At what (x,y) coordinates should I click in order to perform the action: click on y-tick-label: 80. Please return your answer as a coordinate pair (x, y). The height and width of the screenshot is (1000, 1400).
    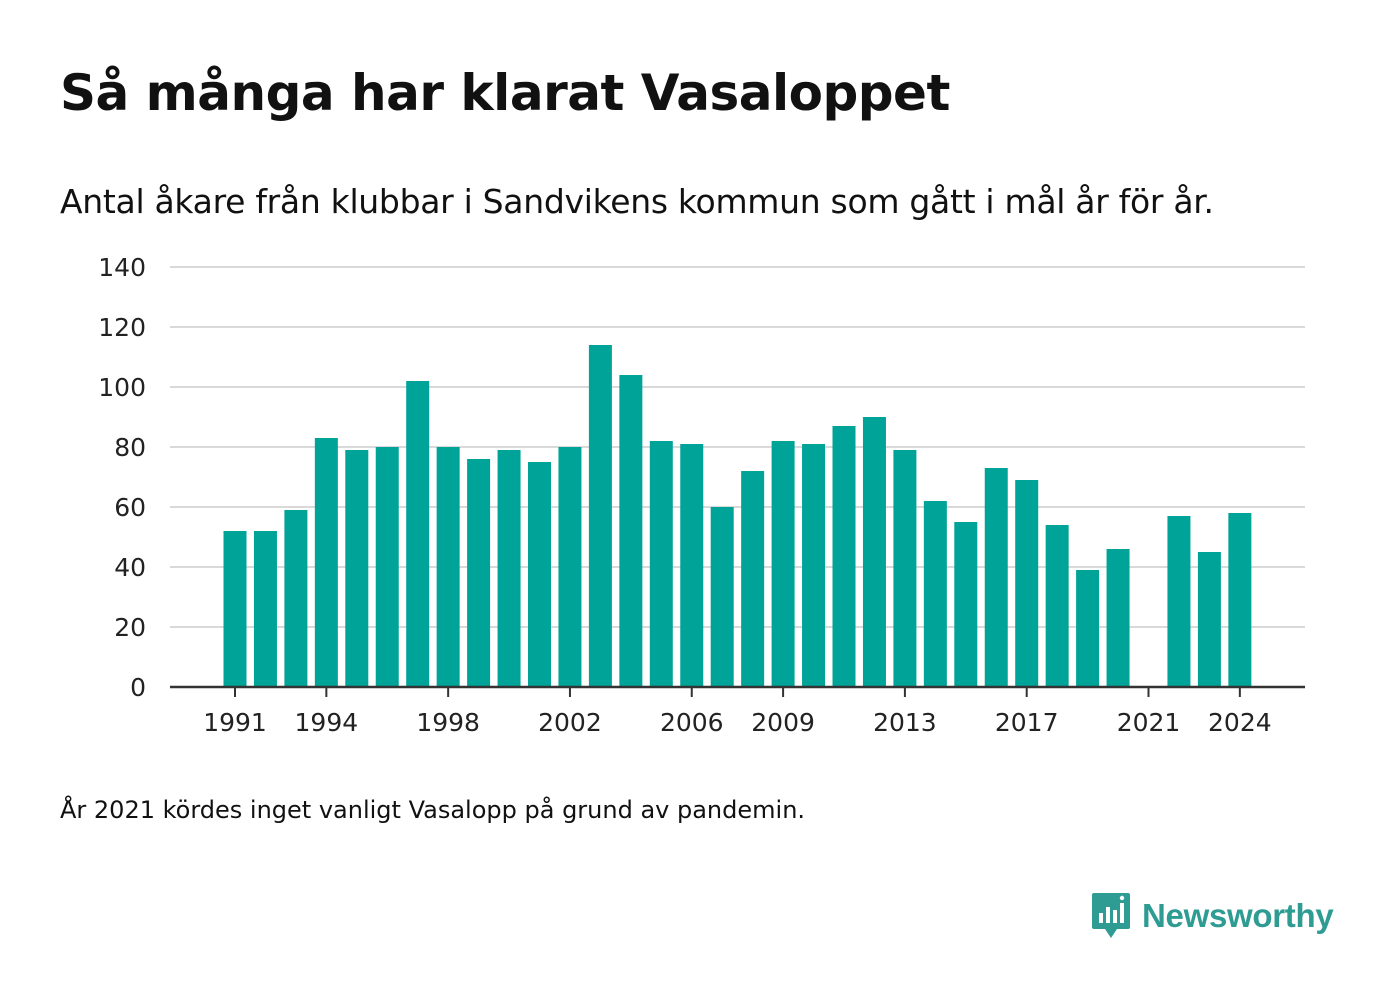
    Looking at the image, I should click on (130, 447).